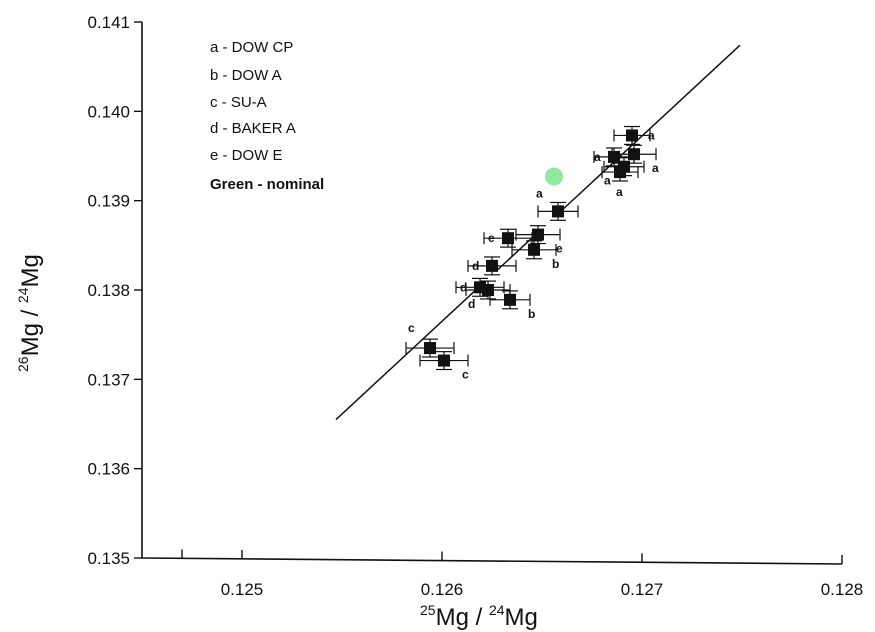  What do you see at coordinates (554, 176) in the screenshot?
I see `nominal-point` at bounding box center [554, 176].